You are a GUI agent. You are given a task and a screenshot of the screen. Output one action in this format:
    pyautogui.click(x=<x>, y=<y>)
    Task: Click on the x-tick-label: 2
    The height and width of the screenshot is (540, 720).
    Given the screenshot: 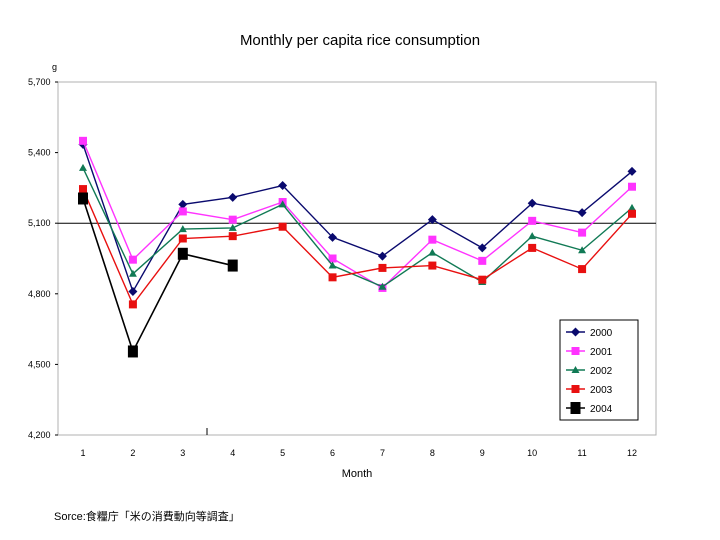 What is the action you would take?
    pyautogui.click(x=132, y=453)
    